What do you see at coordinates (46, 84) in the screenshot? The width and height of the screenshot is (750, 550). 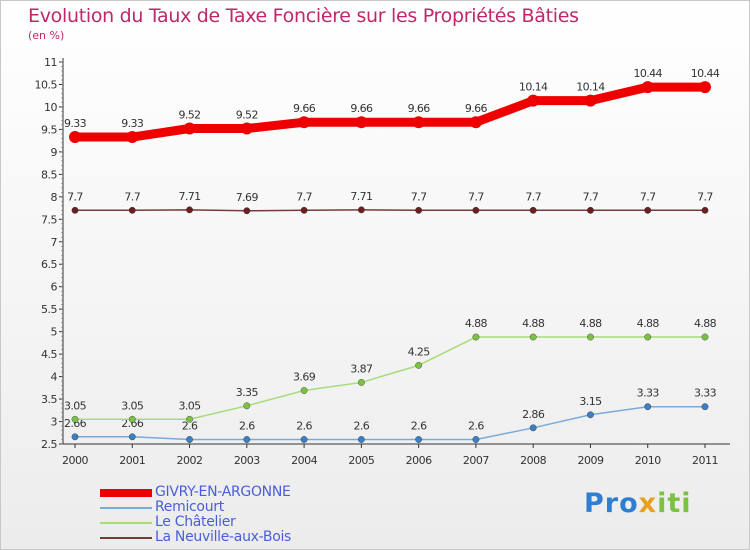 I see `y-tick-label: 10.5` at bounding box center [46, 84].